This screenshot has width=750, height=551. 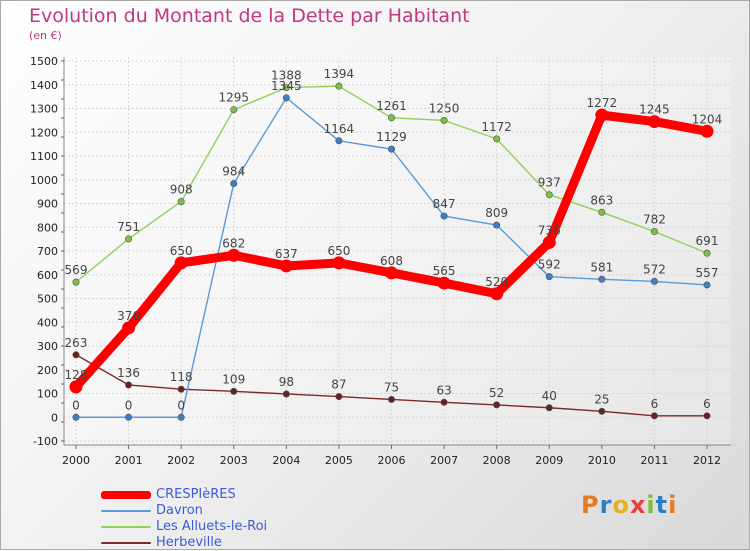 What do you see at coordinates (601, 399) in the screenshot?
I see `data-label-3: 25` at bounding box center [601, 399].